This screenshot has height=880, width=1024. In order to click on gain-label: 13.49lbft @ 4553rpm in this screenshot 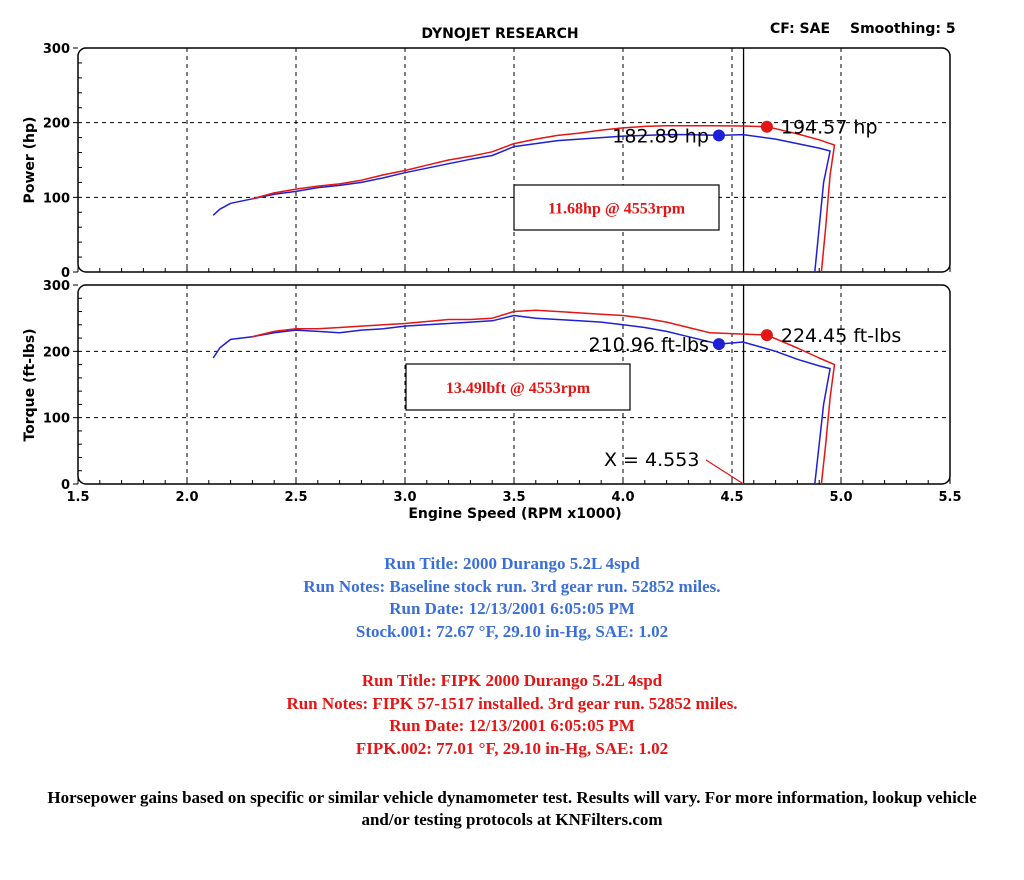, I will do `click(518, 388)`.